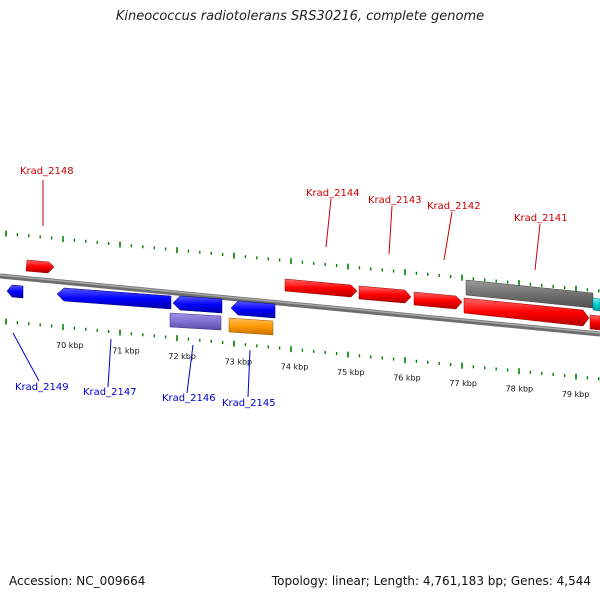 The image size is (600, 600). Describe the element at coordinates (239, 361) in the screenshot. I see `scale-label: 73 kbp` at that location.